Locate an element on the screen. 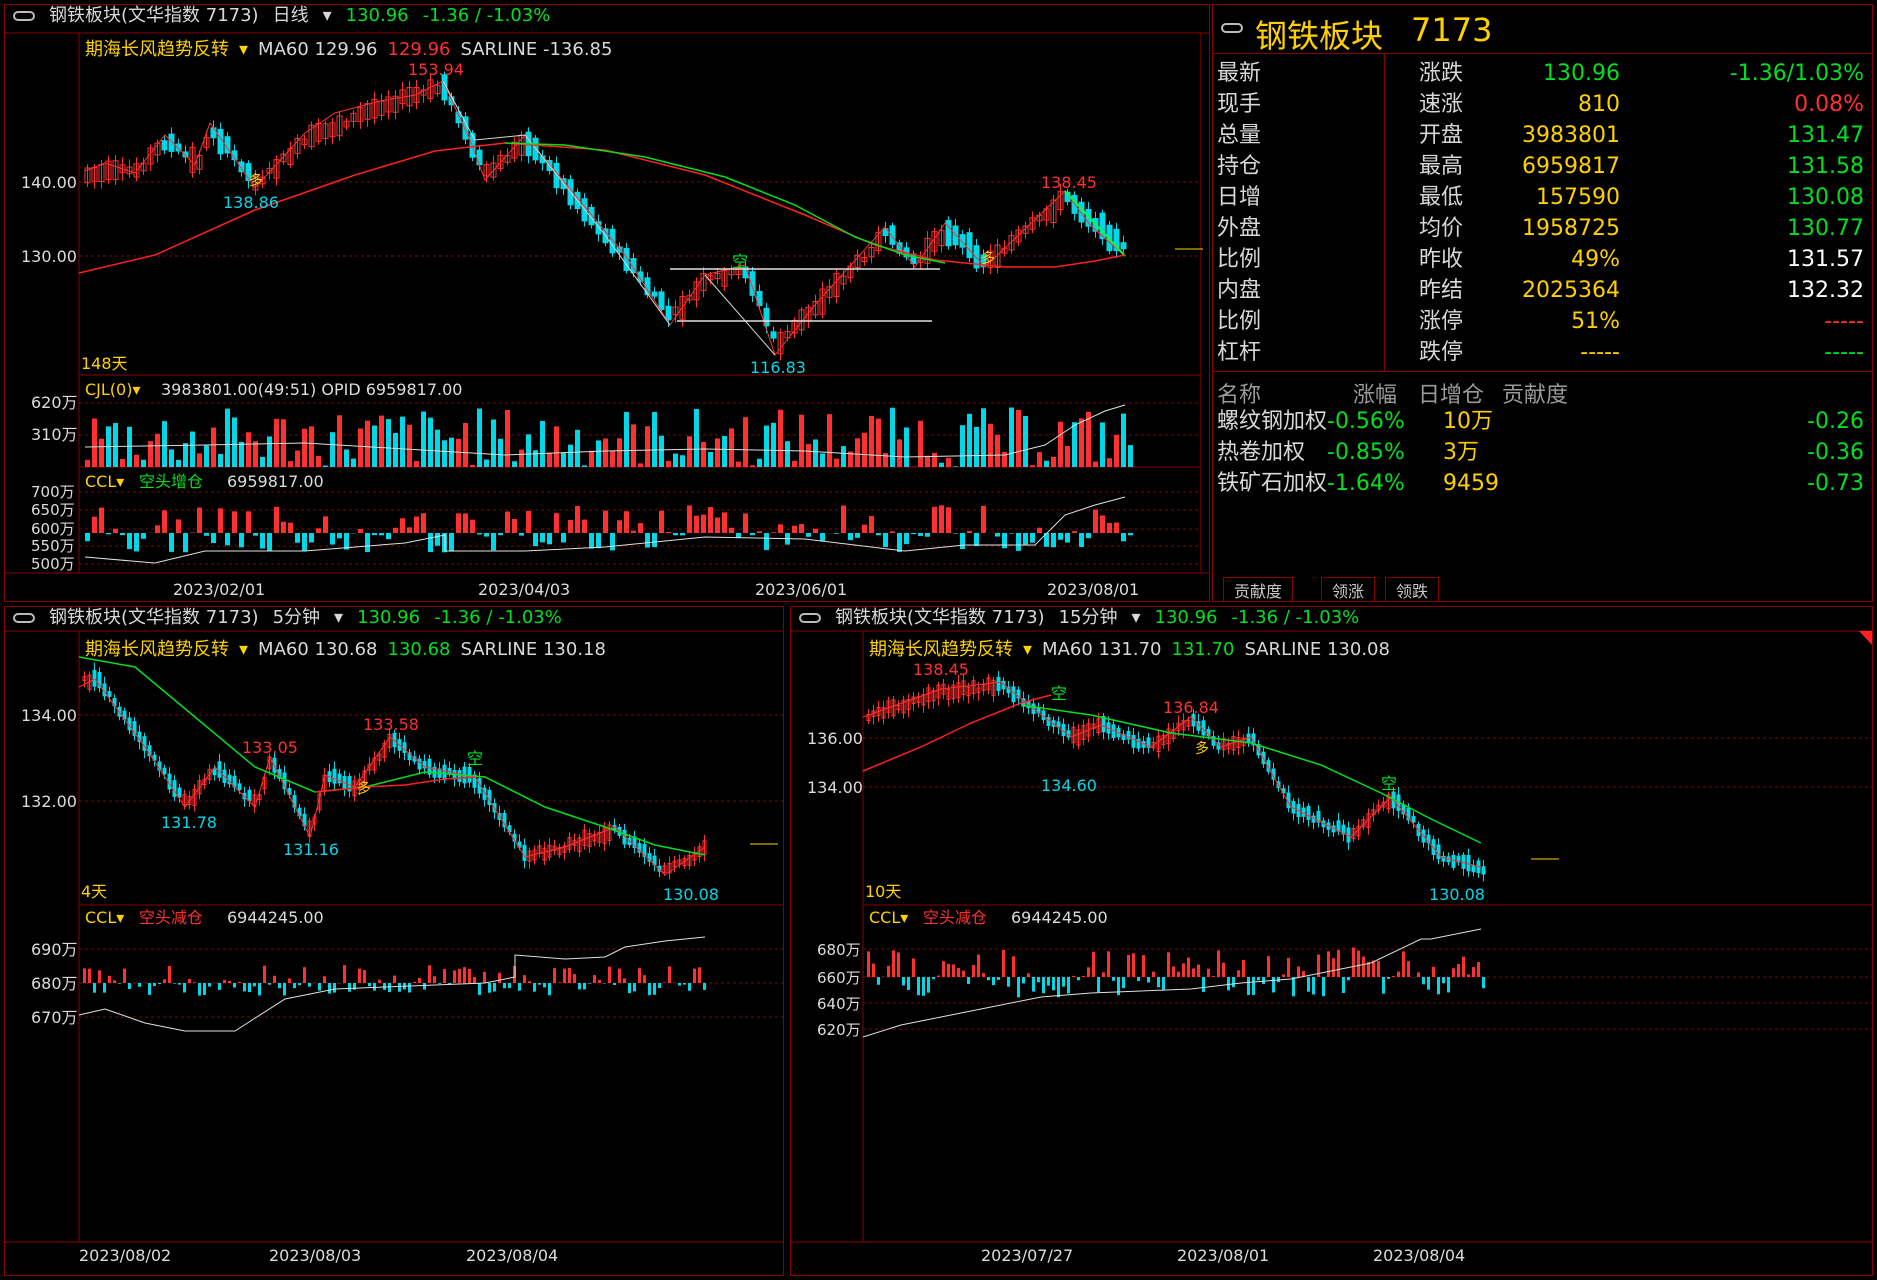  tab-contribution: 贡献度 is located at coordinates (1258, 589).